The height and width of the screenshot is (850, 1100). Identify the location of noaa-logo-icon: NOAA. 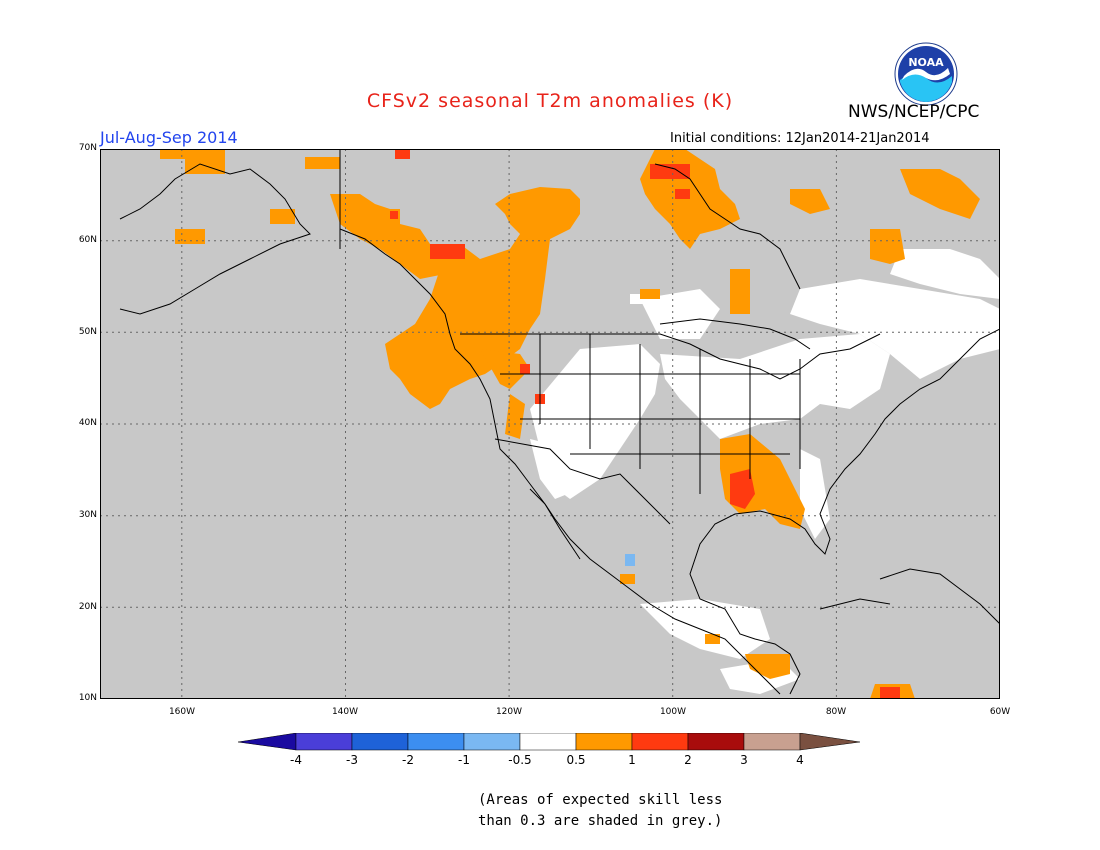
(926, 74).